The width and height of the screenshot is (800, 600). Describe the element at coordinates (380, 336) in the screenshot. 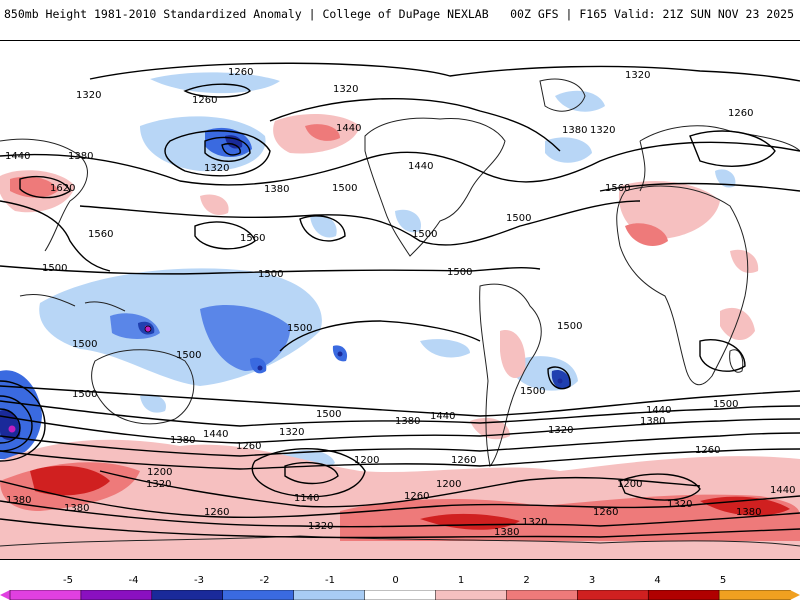

I see `contour-1500-tropic` at that location.